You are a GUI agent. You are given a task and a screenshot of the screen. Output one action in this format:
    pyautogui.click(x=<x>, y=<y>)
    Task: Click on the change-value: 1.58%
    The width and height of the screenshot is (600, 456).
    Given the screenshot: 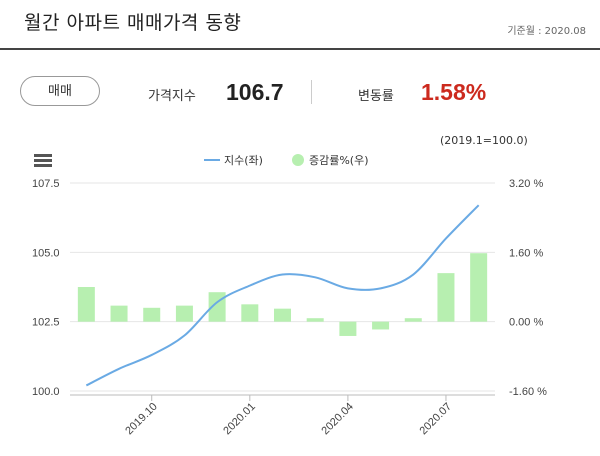 What is the action you would take?
    pyautogui.click(x=454, y=92)
    